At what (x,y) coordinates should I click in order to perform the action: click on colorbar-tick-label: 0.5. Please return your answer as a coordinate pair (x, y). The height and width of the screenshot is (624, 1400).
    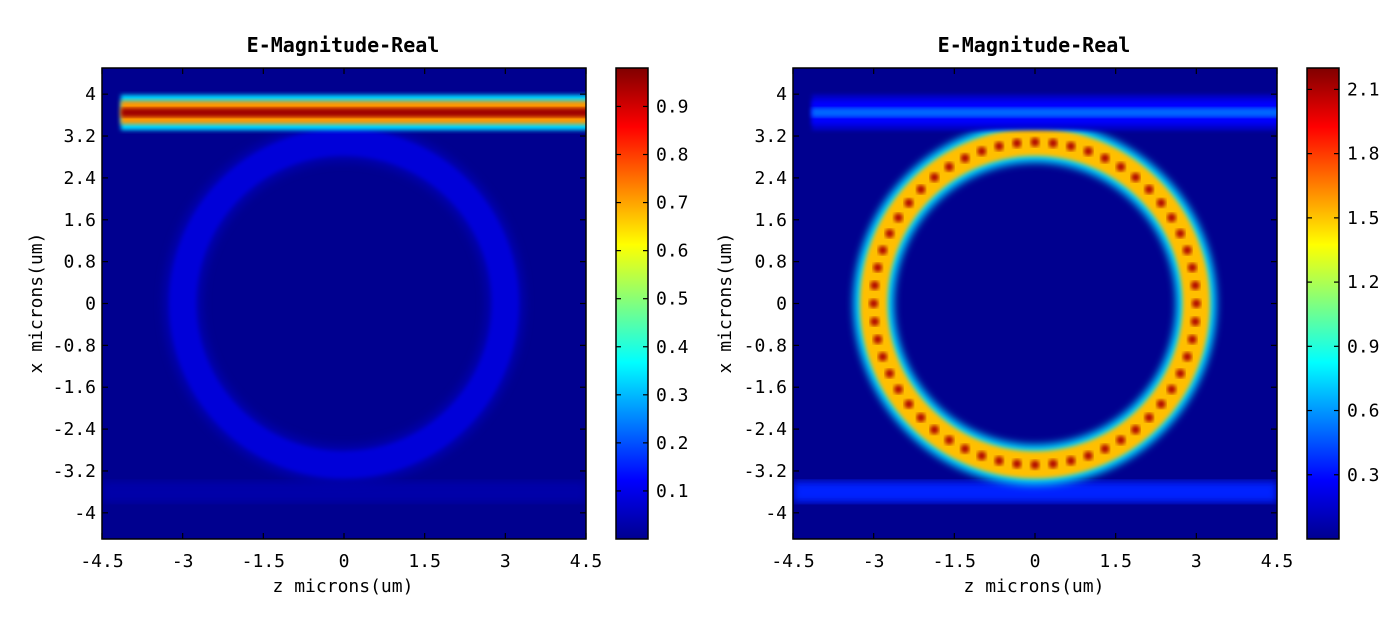
    Looking at the image, I should click on (672, 299).